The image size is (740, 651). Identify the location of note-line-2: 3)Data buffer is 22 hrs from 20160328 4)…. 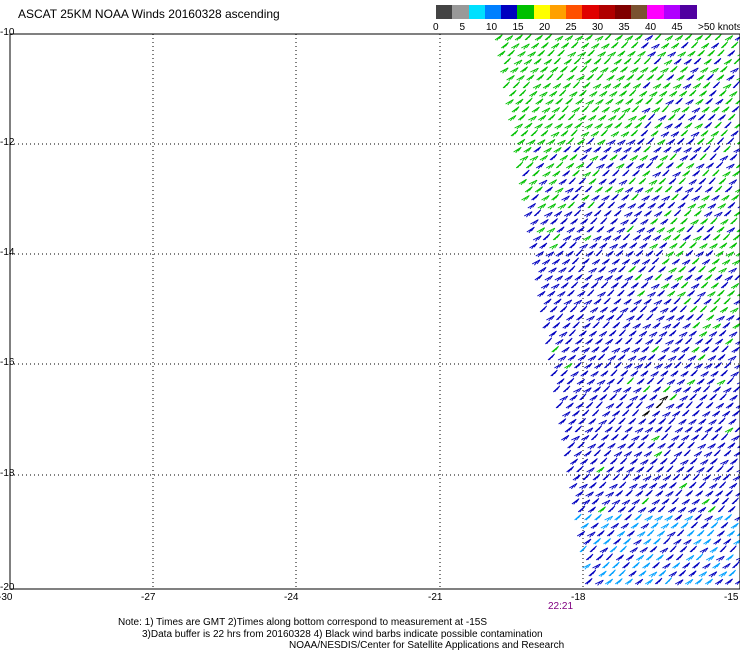
(342, 634).